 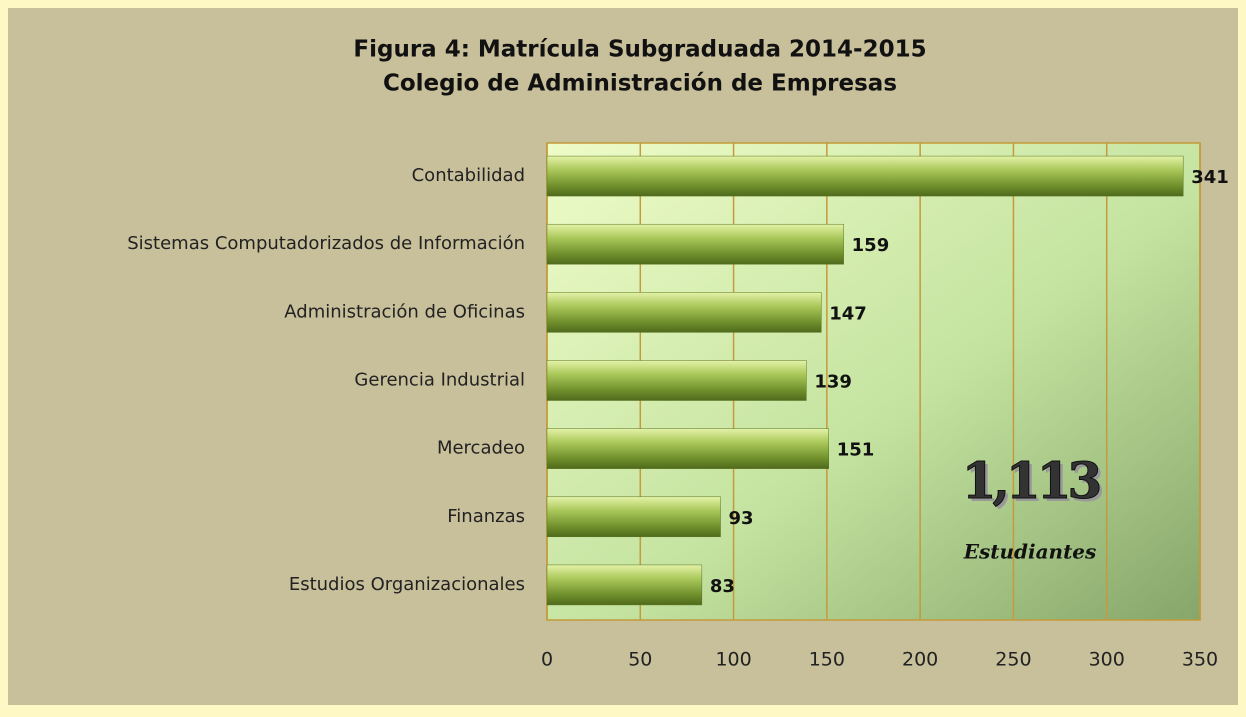 What do you see at coordinates (827, 660) in the screenshot?
I see `x-tick-label: 150` at bounding box center [827, 660].